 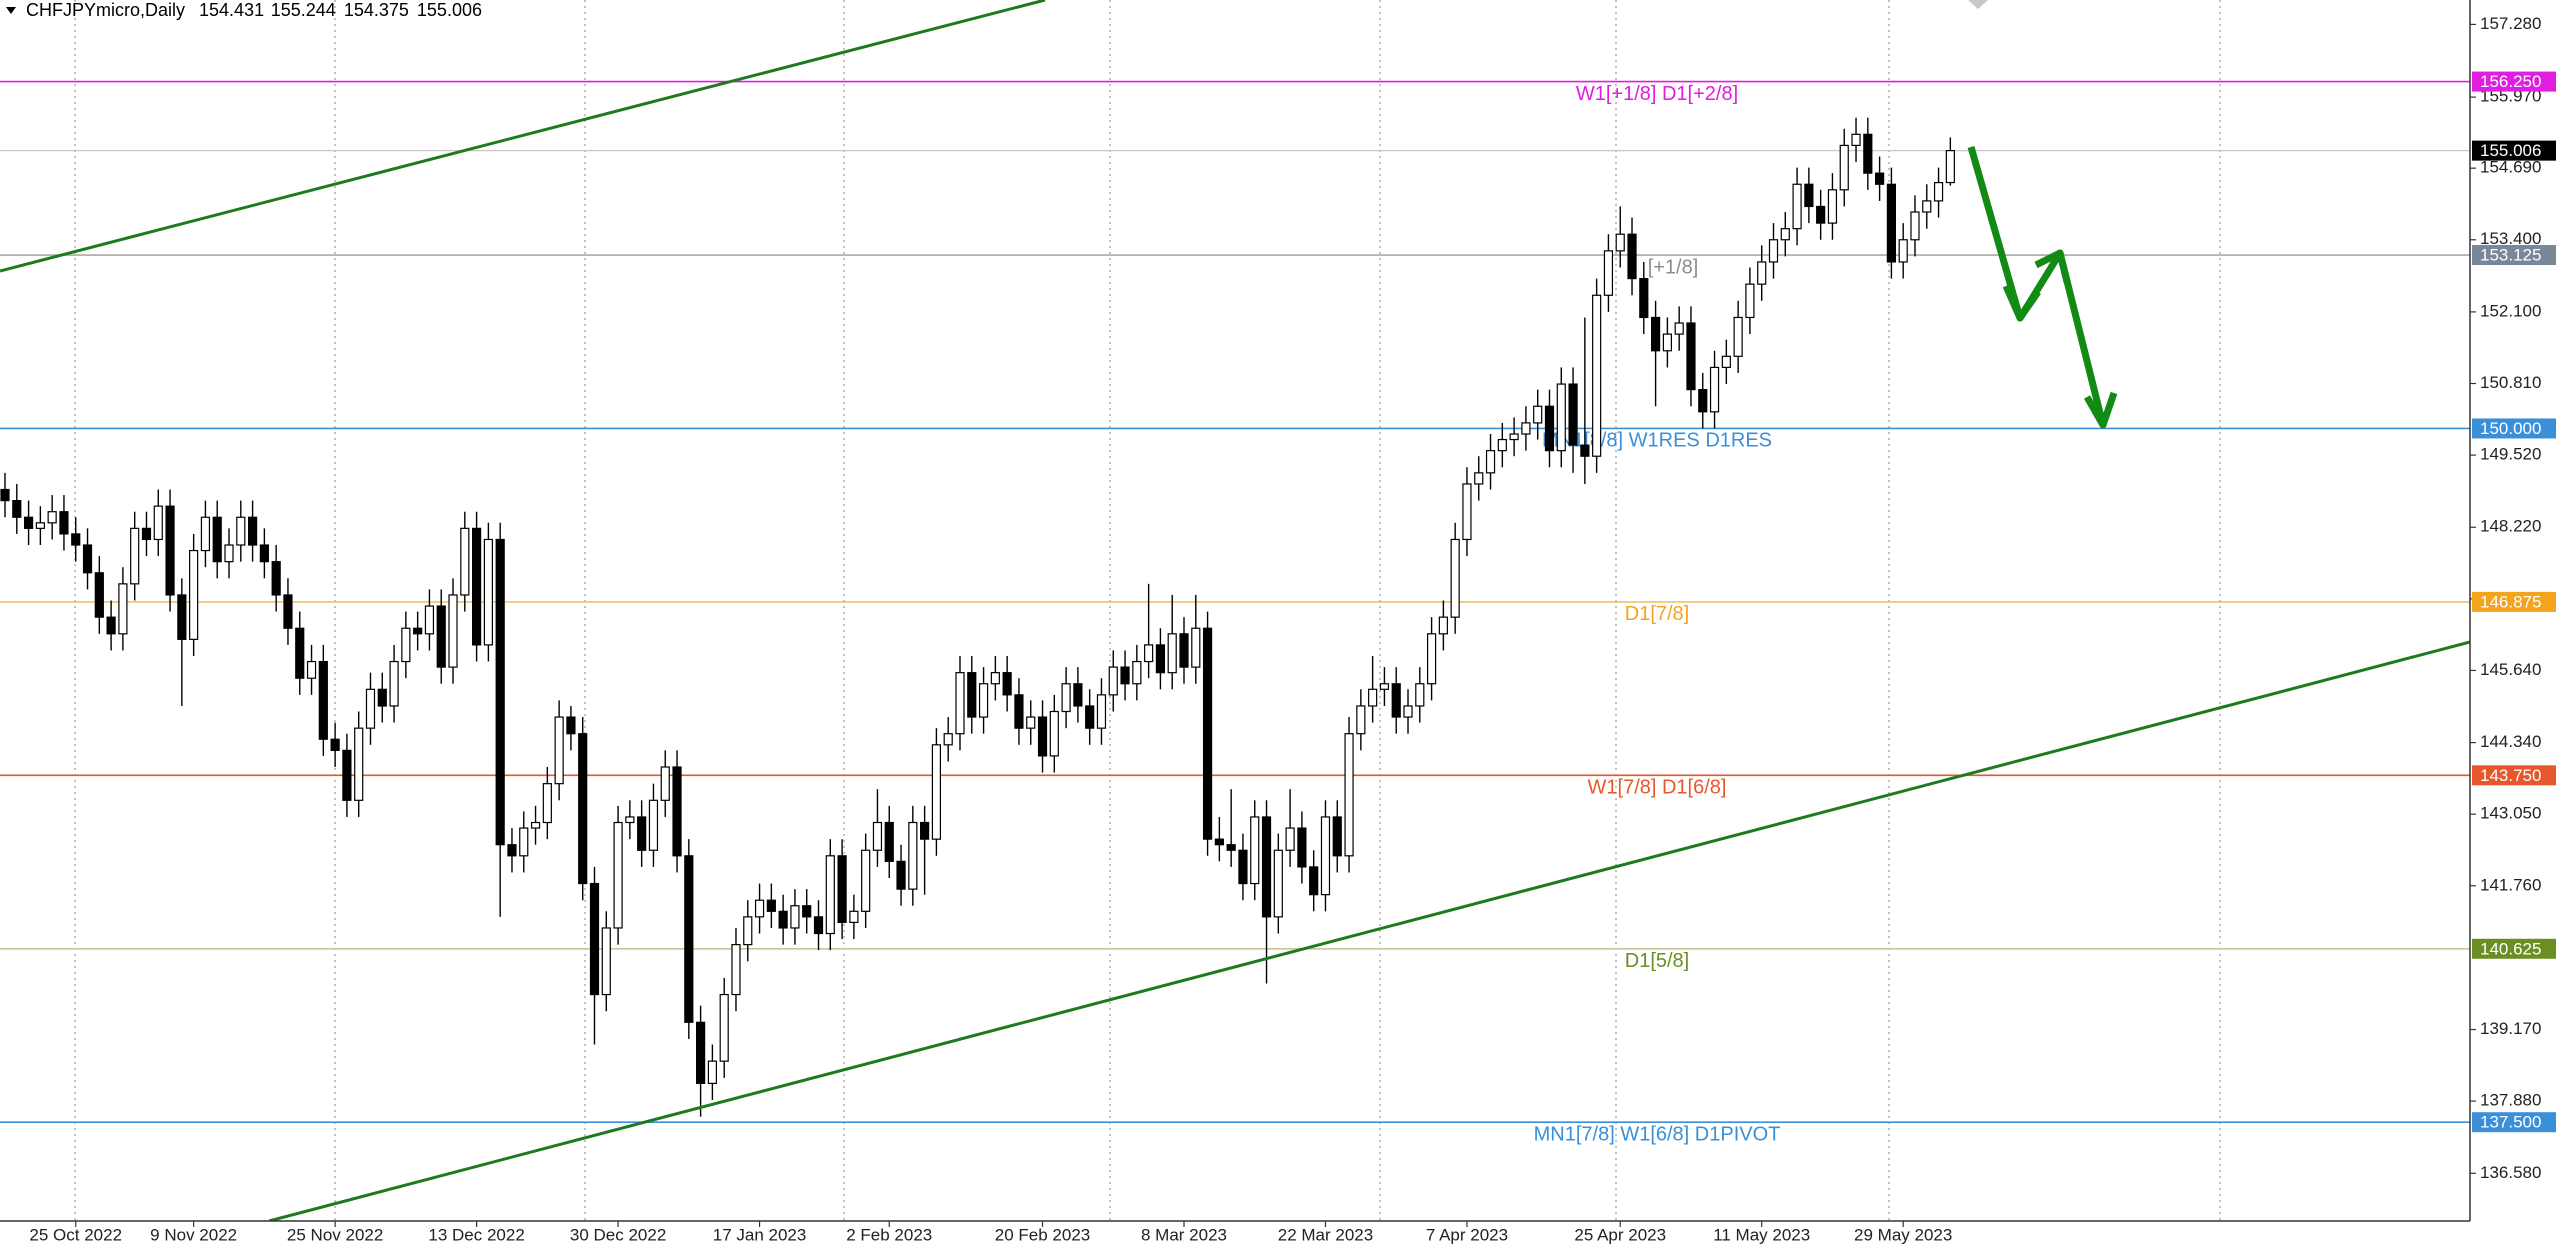 What do you see at coordinates (1657, 961) in the screenshot?
I see `level-text: D1[5/8]` at bounding box center [1657, 961].